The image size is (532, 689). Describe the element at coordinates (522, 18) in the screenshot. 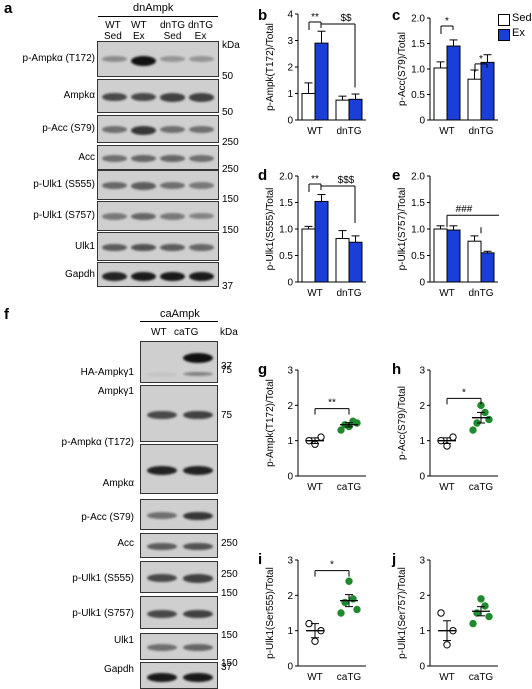

I see `legend-sed-label: Sed` at that location.